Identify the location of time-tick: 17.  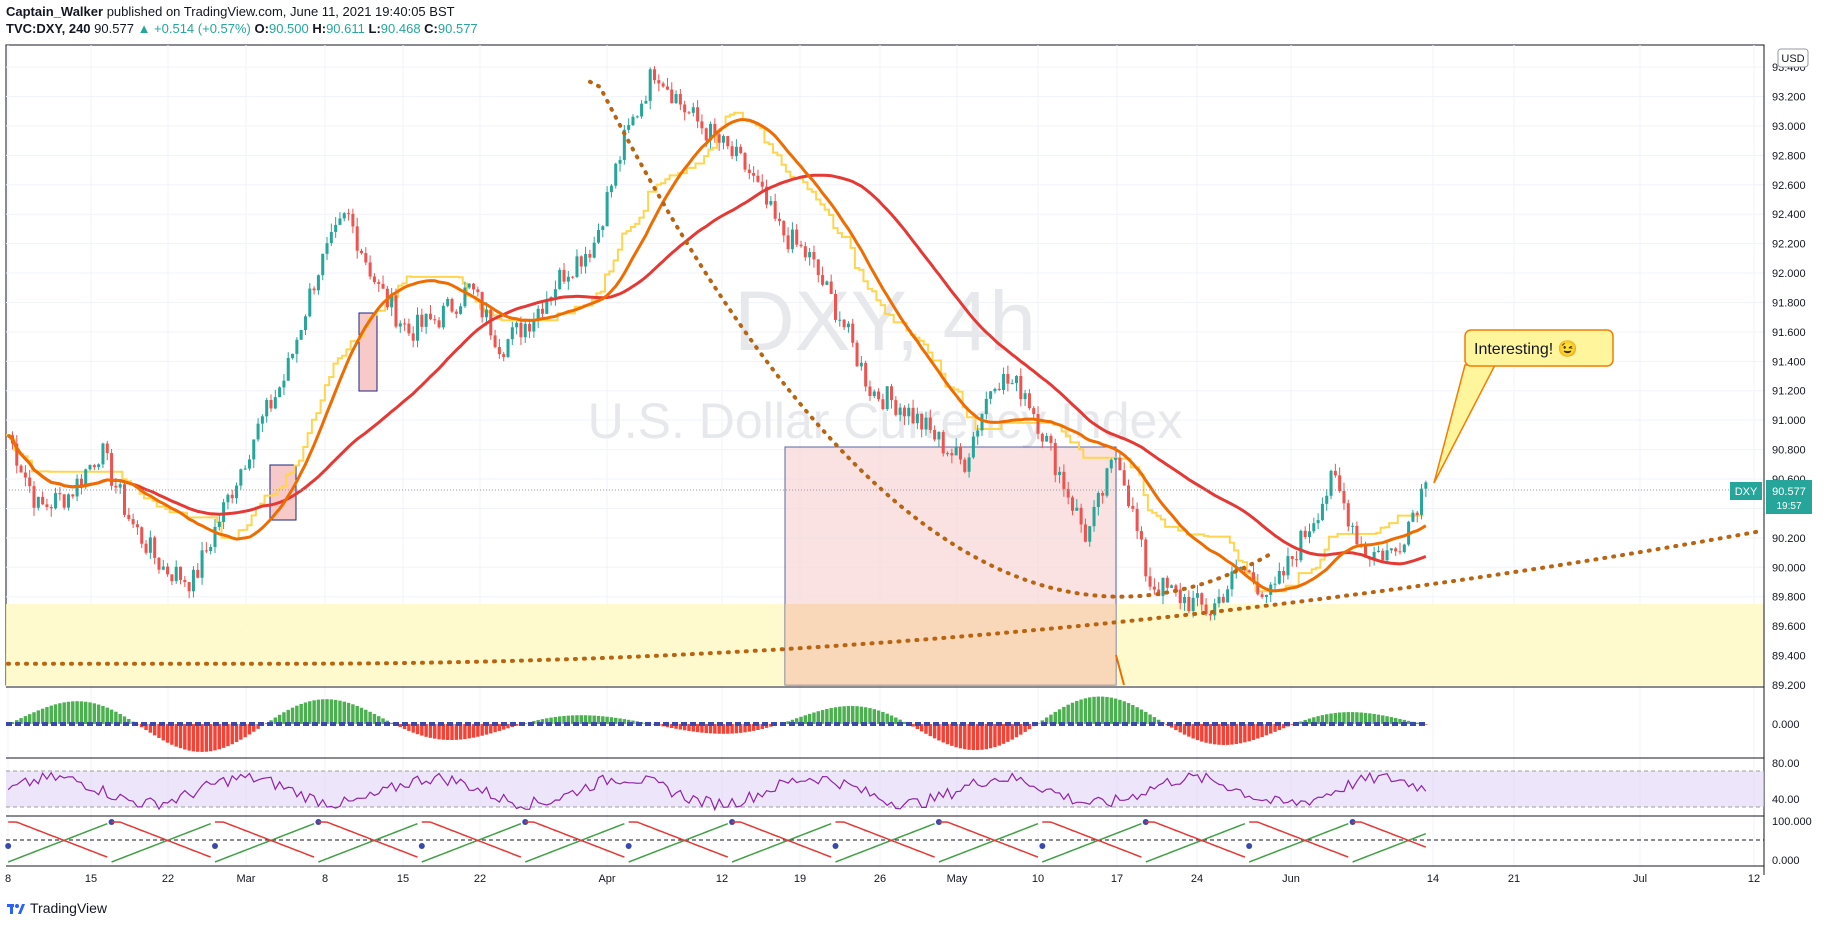
(1117, 879).